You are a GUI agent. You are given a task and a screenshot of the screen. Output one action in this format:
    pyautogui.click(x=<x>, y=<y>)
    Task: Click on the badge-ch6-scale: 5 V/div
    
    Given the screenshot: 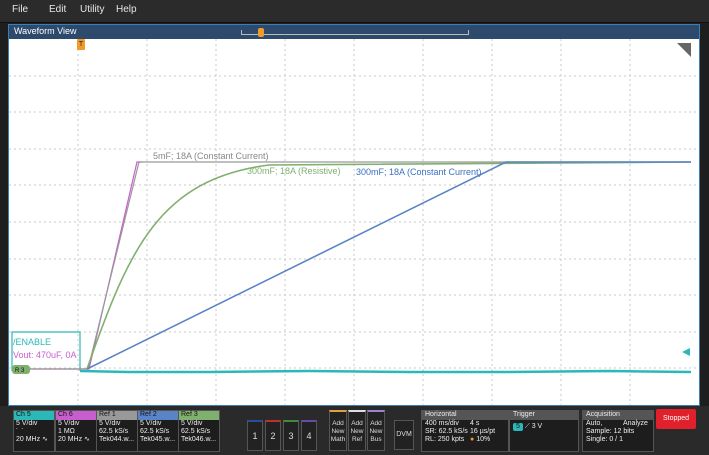 What is the action you would take?
    pyautogui.click(x=69, y=423)
    